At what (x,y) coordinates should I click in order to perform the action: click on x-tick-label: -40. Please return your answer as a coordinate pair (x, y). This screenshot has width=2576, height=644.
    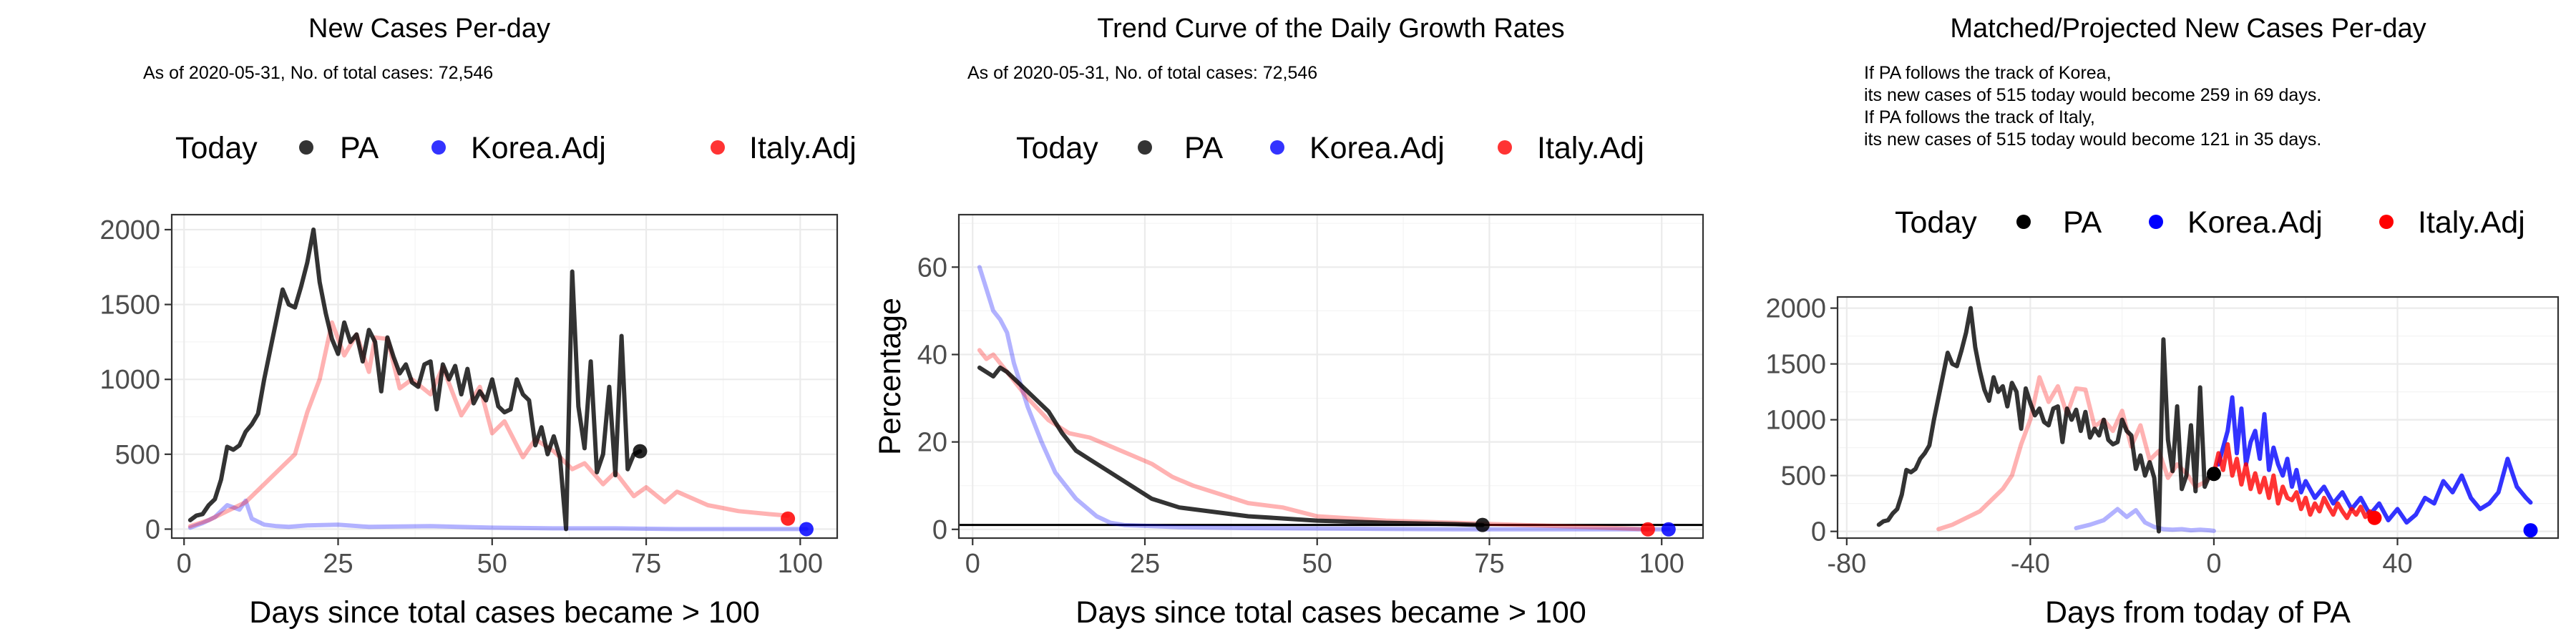
    Looking at the image, I should click on (2030, 564).